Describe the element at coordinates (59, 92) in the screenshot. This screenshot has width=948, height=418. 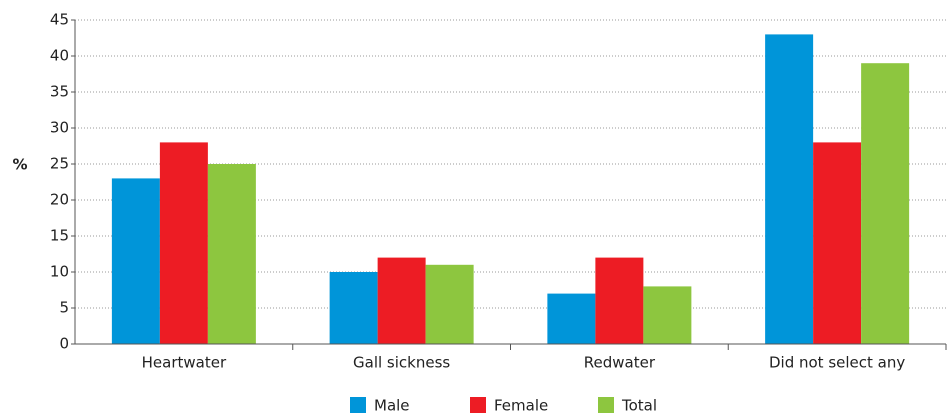
I see `y-tick-label: 35` at that location.